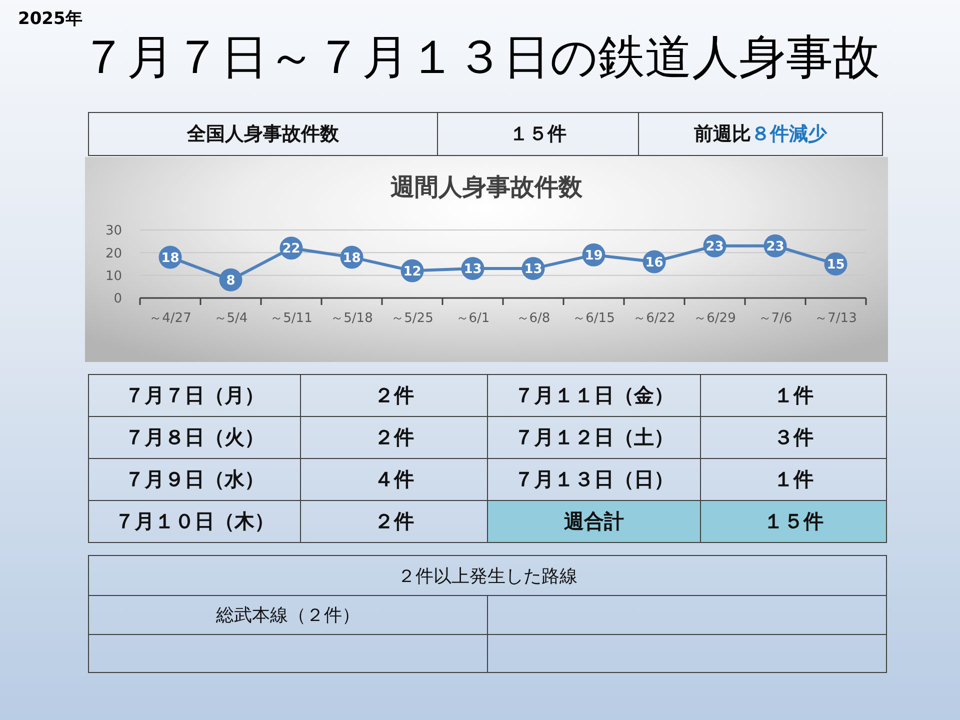  Describe the element at coordinates (231, 280) in the screenshot. I see `data-label: 8` at that location.